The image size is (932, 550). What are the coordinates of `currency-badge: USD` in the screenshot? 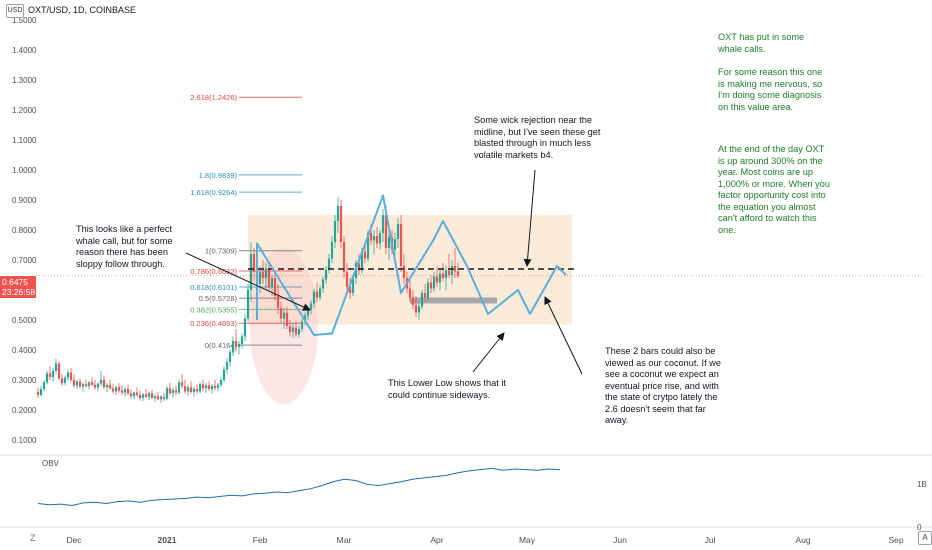 It's located at (15, 11).